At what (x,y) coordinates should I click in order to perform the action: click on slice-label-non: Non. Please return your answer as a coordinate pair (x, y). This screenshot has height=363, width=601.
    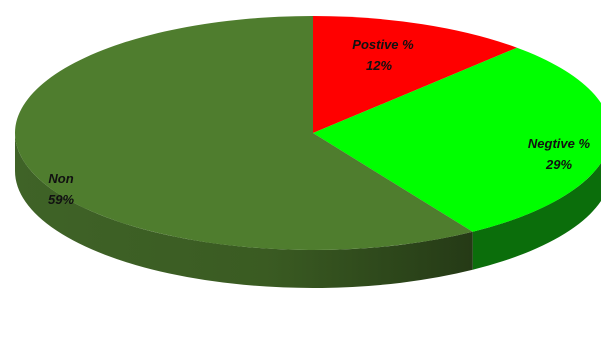
    Looking at the image, I should click on (60, 178).